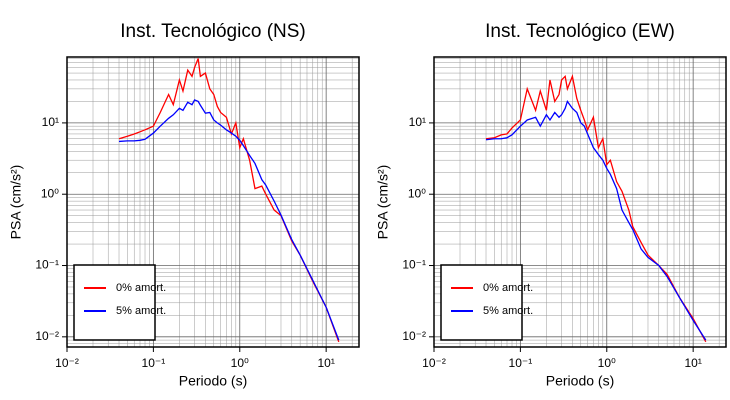 Image resolution: width=730 pixels, height=400 pixels. I want to click on chart-title: Inst. Tecnológico (EW), so click(580, 31).